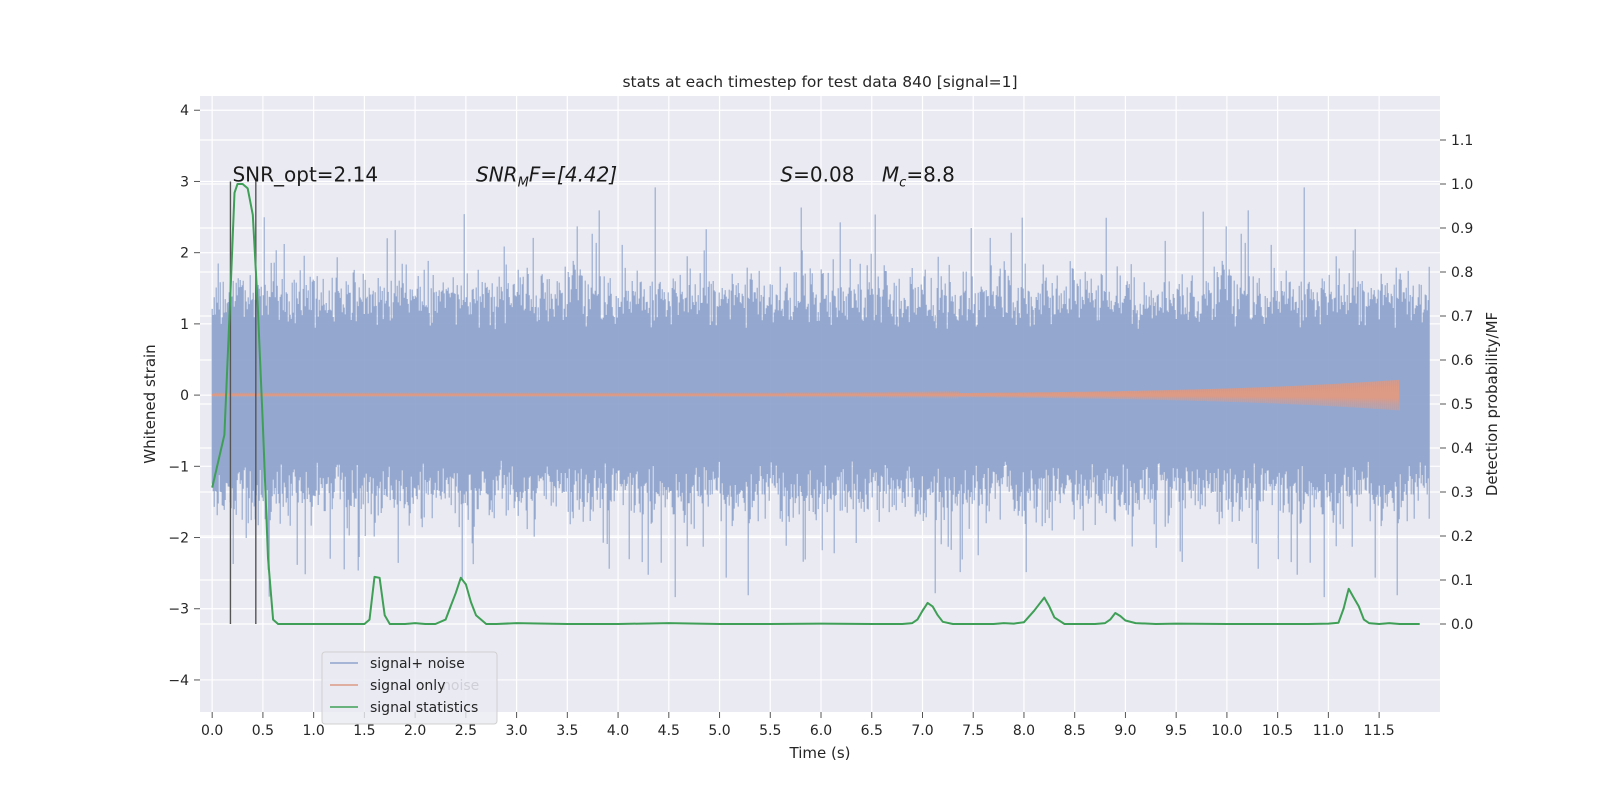 The image size is (1600, 800). What do you see at coordinates (1226, 731) in the screenshot?
I see `x-tick-label: 10.0` at bounding box center [1226, 731].